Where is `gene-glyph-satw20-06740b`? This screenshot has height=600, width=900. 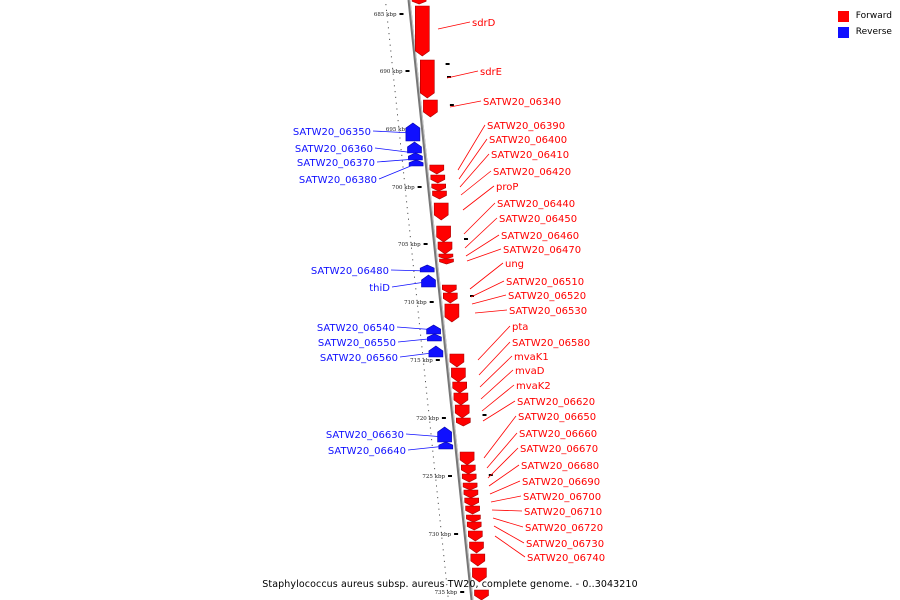 gene-glyph-satw20-06740b is located at coordinates (476, 547).